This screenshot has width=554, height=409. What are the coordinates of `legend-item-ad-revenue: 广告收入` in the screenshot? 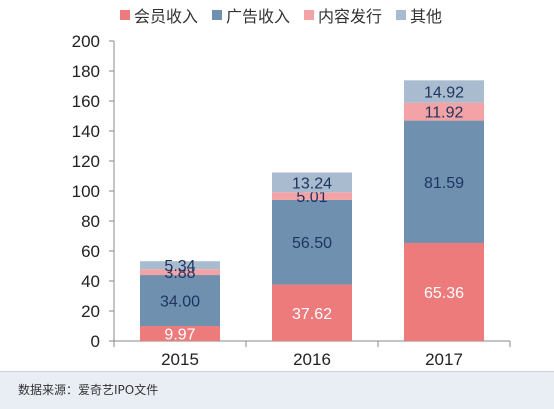 It's located at (251, 15).